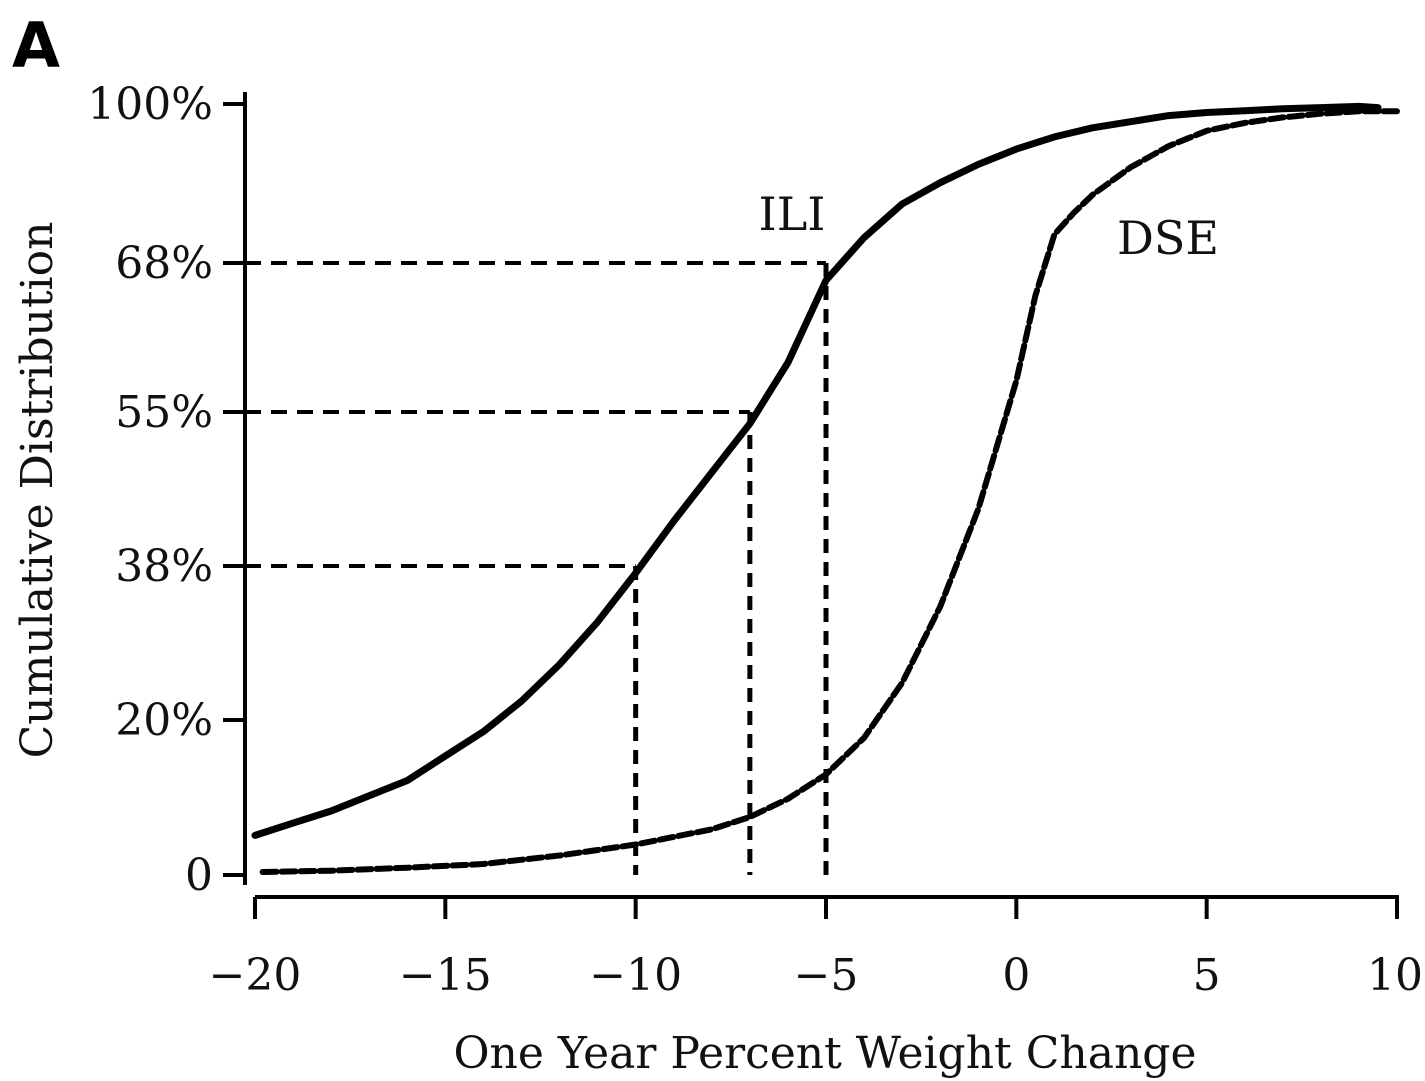 The width and height of the screenshot is (1425, 1081). I want to click on x-axis-title: One Year Percent Weight Change, so click(824, 1053).